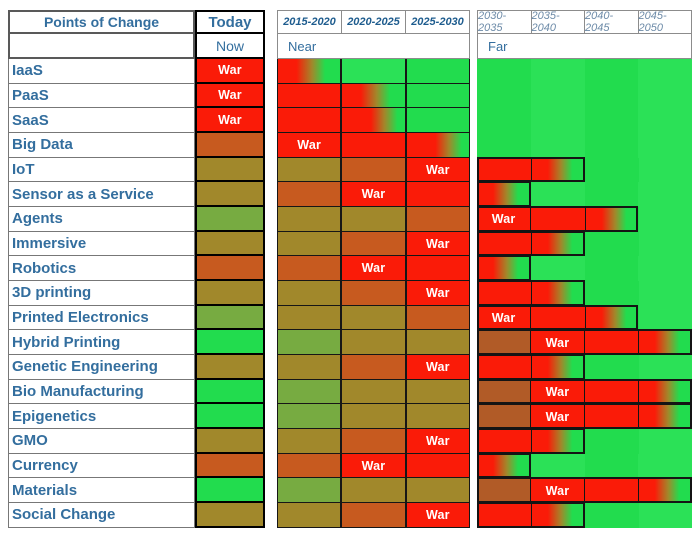 The width and height of the screenshot is (700, 534). Describe the element at coordinates (373, 318) in the screenshot. I see `near-cells` at that location.